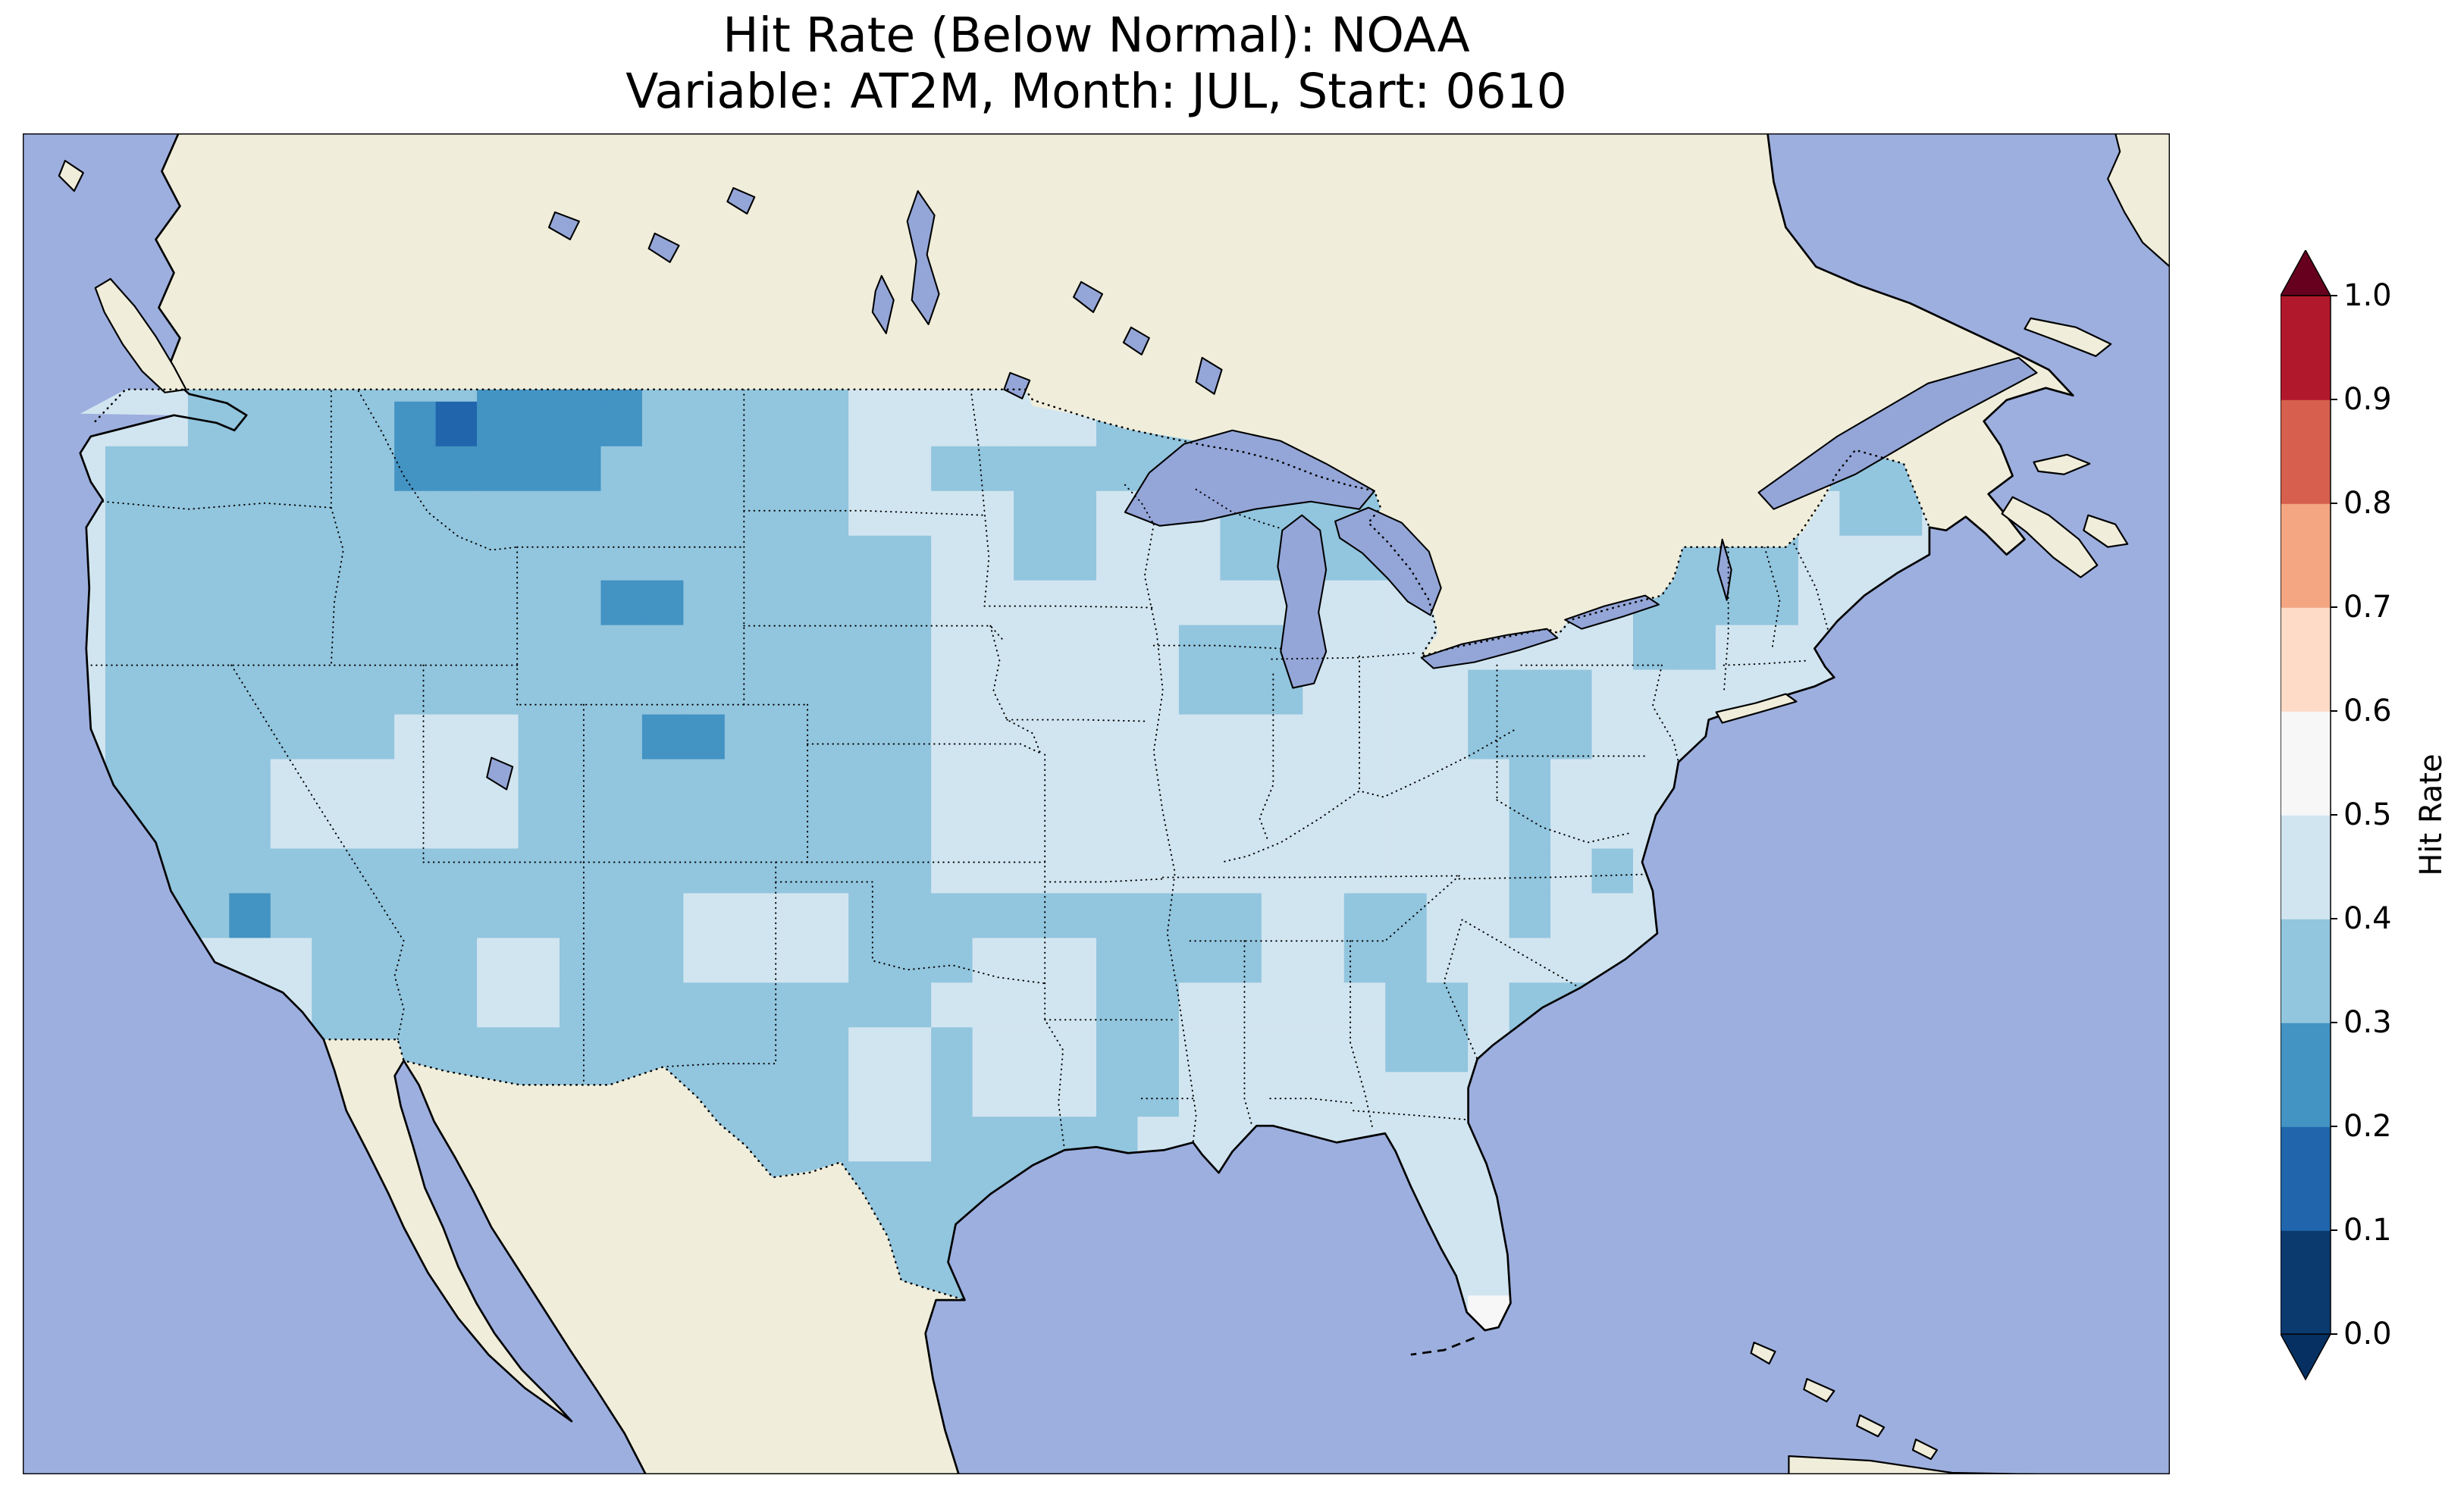 This screenshot has height=1494, width=2464. I want to click on bahamas, so click(1844, 1401).